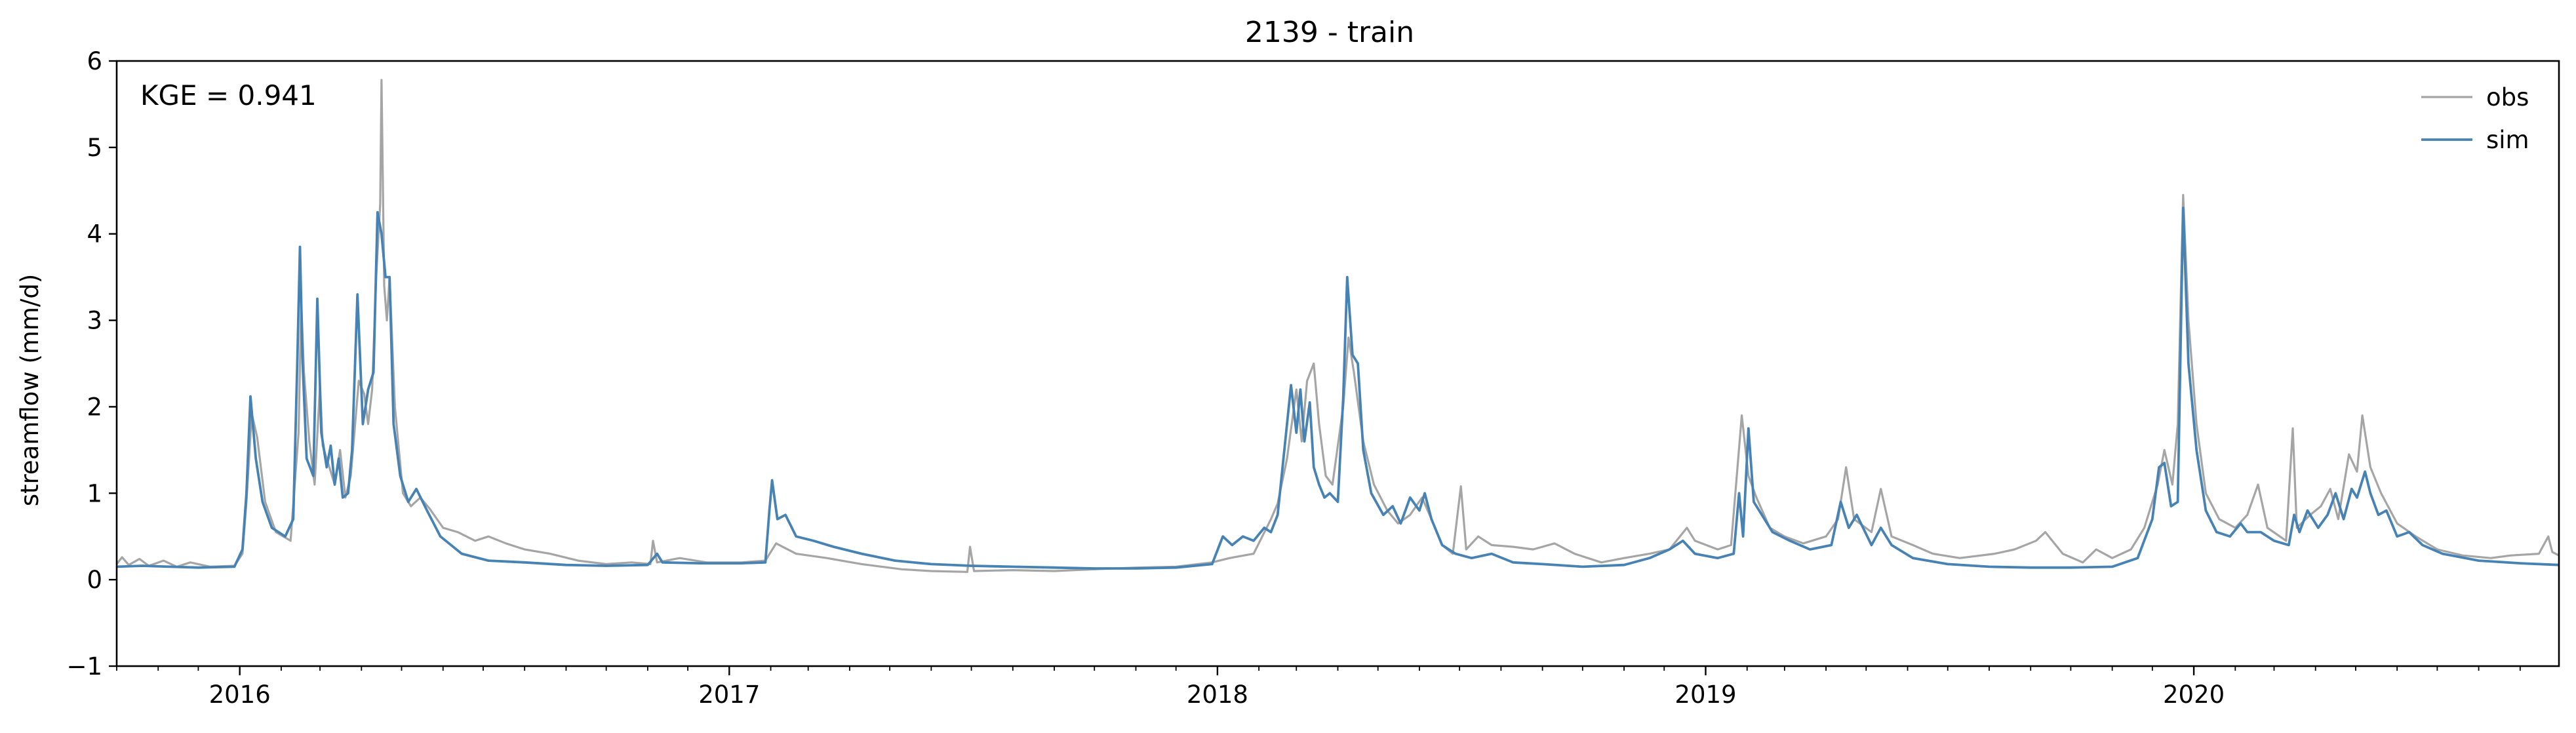  Describe the element at coordinates (2507, 97) in the screenshot. I see `legend-label-obs: obs` at that location.